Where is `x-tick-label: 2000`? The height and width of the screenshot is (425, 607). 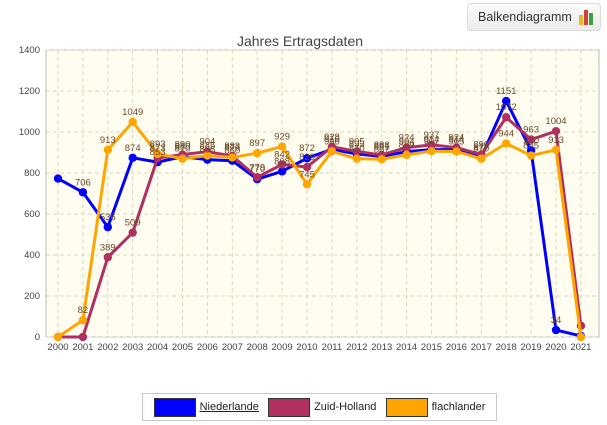 x-tick-label: 2000 is located at coordinates (57, 347).